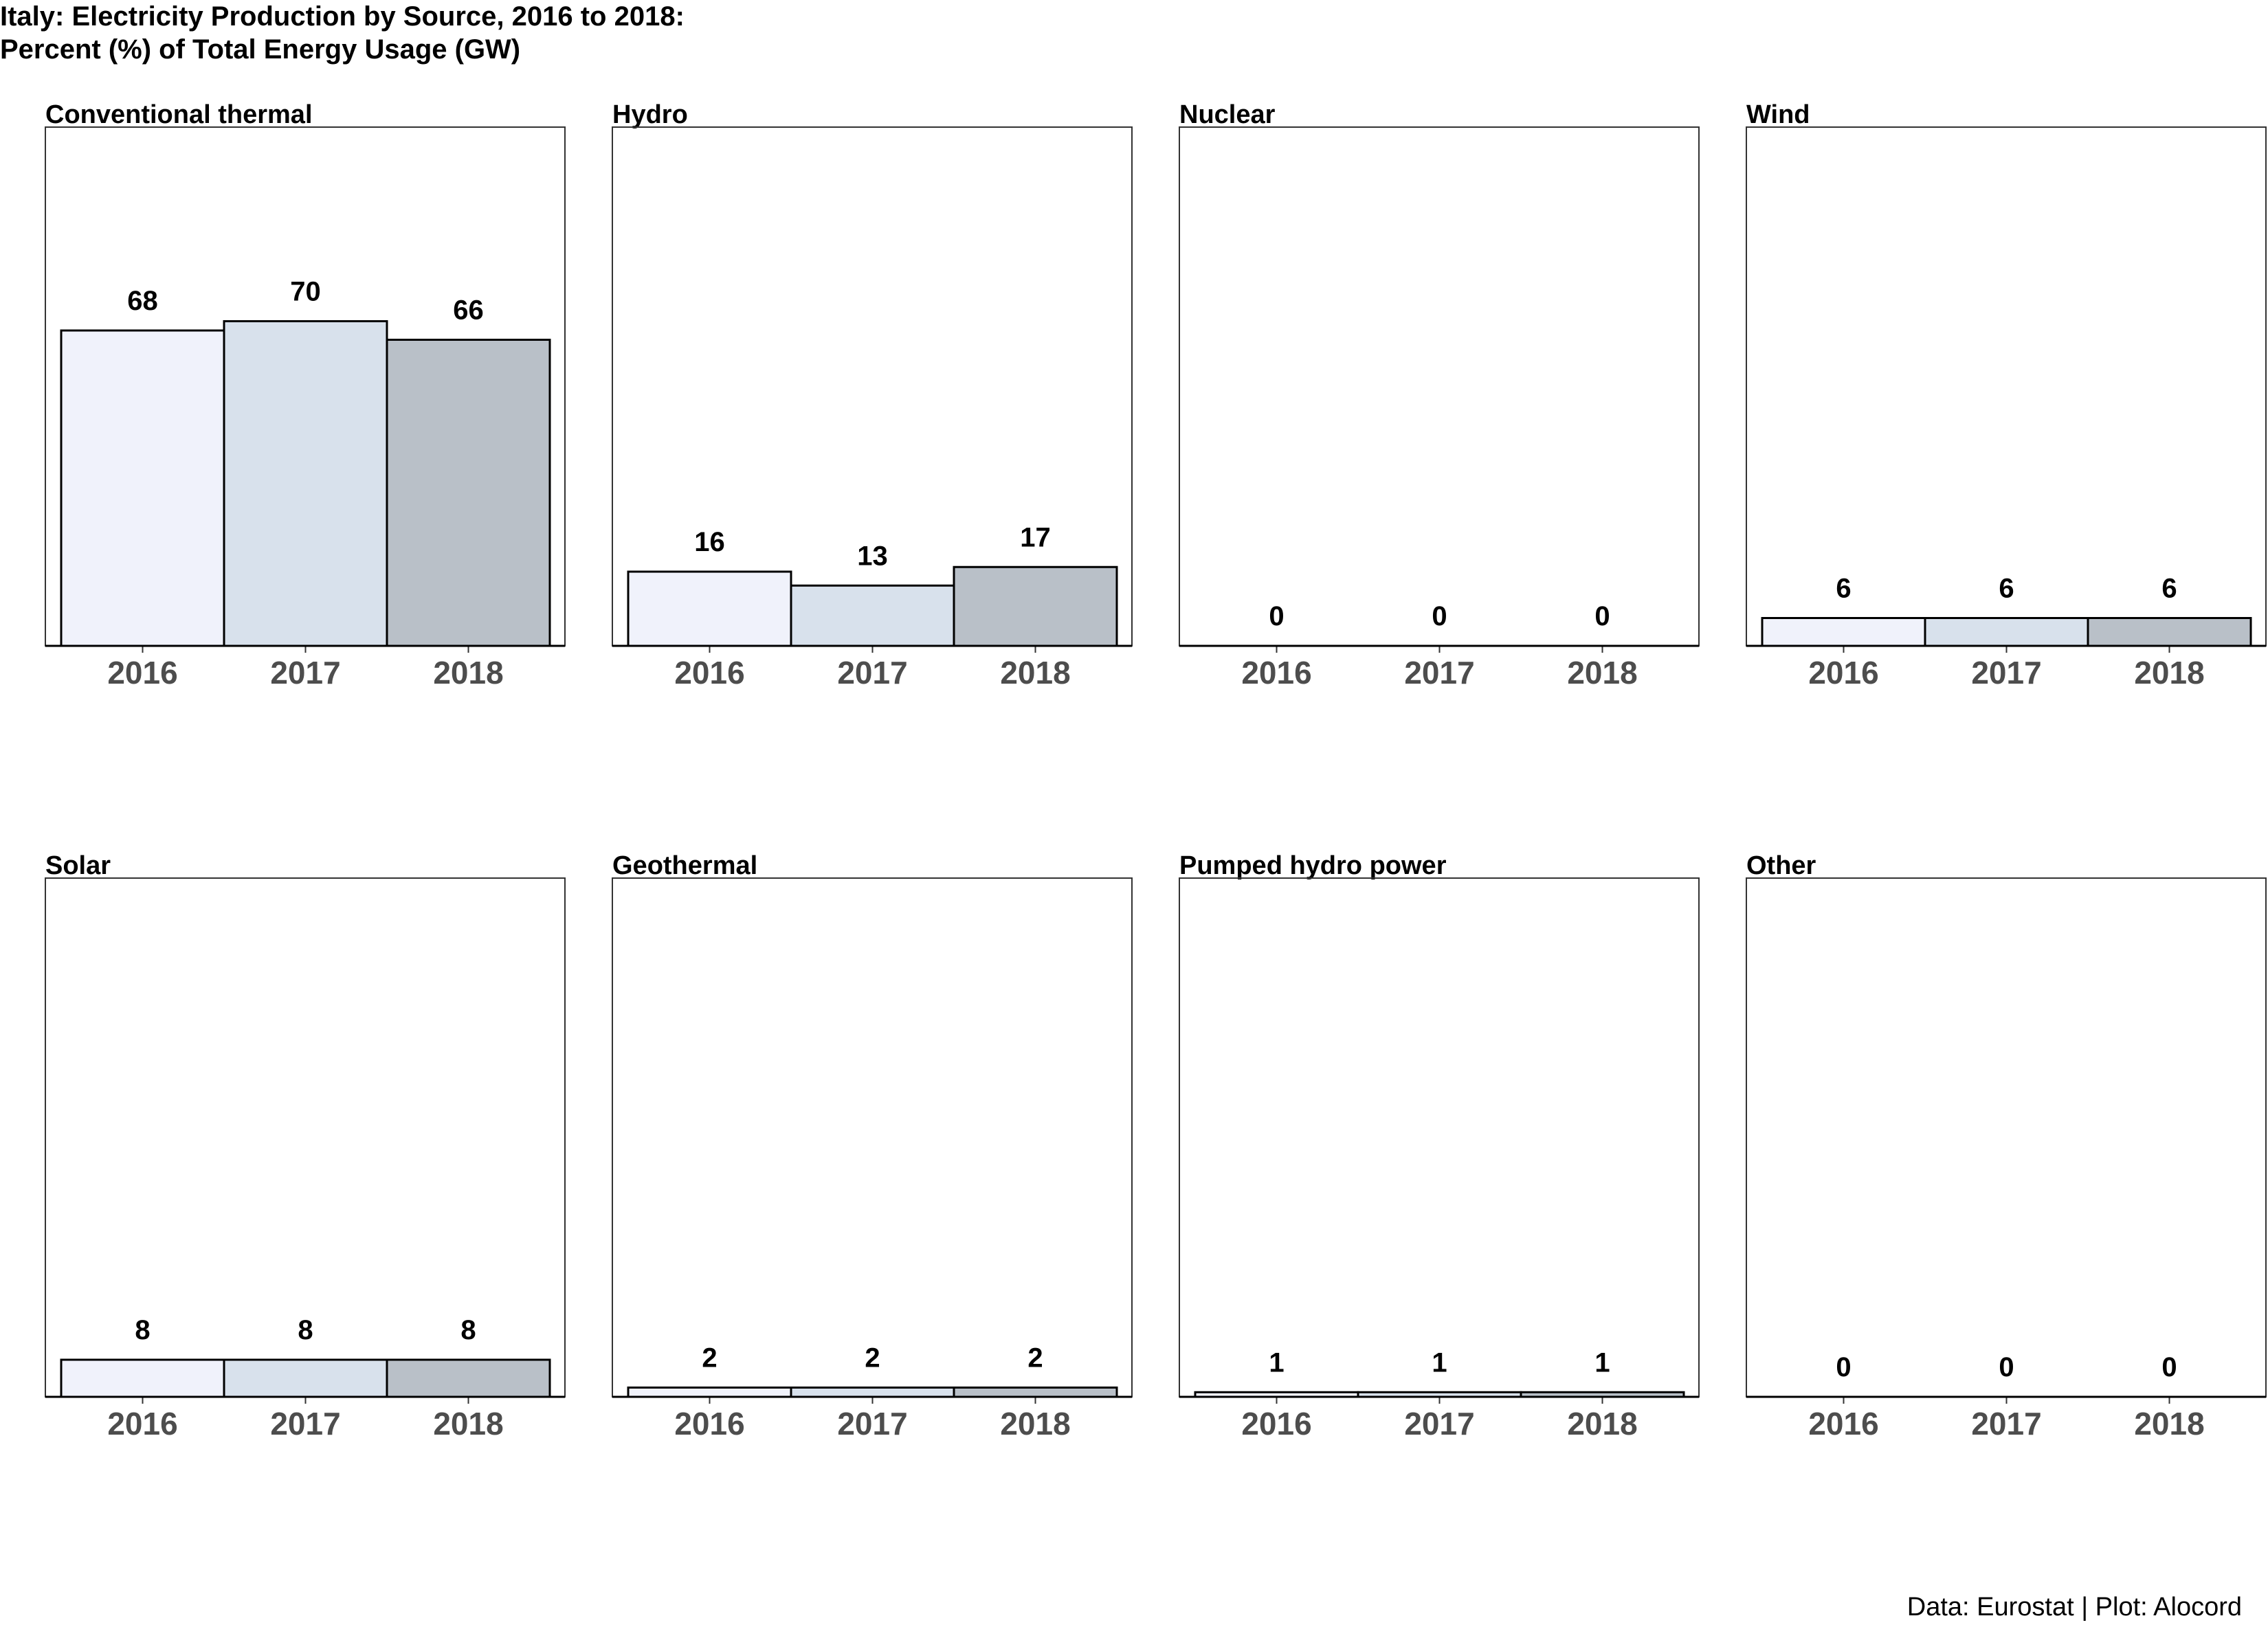 The width and height of the screenshot is (2268, 1649). Describe the element at coordinates (1276, 1424) in the screenshot. I see `x-tick-label-pumped-hydro-power-2016: 2016` at that location.